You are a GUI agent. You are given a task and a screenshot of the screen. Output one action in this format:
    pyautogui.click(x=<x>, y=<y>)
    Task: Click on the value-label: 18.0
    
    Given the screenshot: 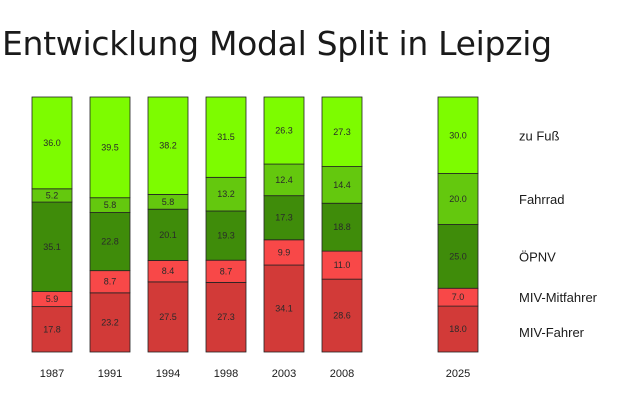 What is the action you would take?
    pyautogui.click(x=458, y=329)
    